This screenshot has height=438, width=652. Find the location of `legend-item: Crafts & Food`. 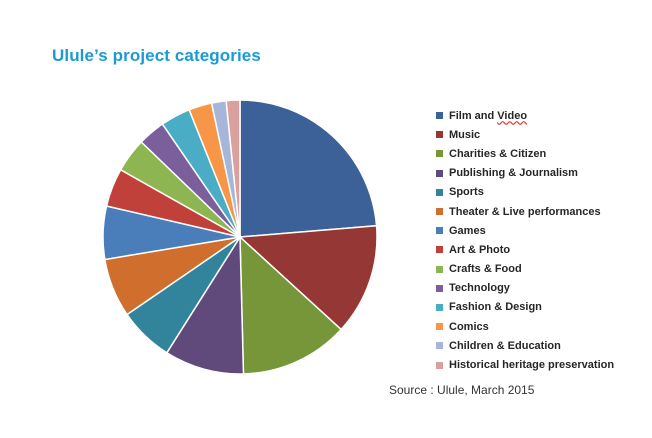

legend-item: Crafts & Food is located at coordinates (525, 269).